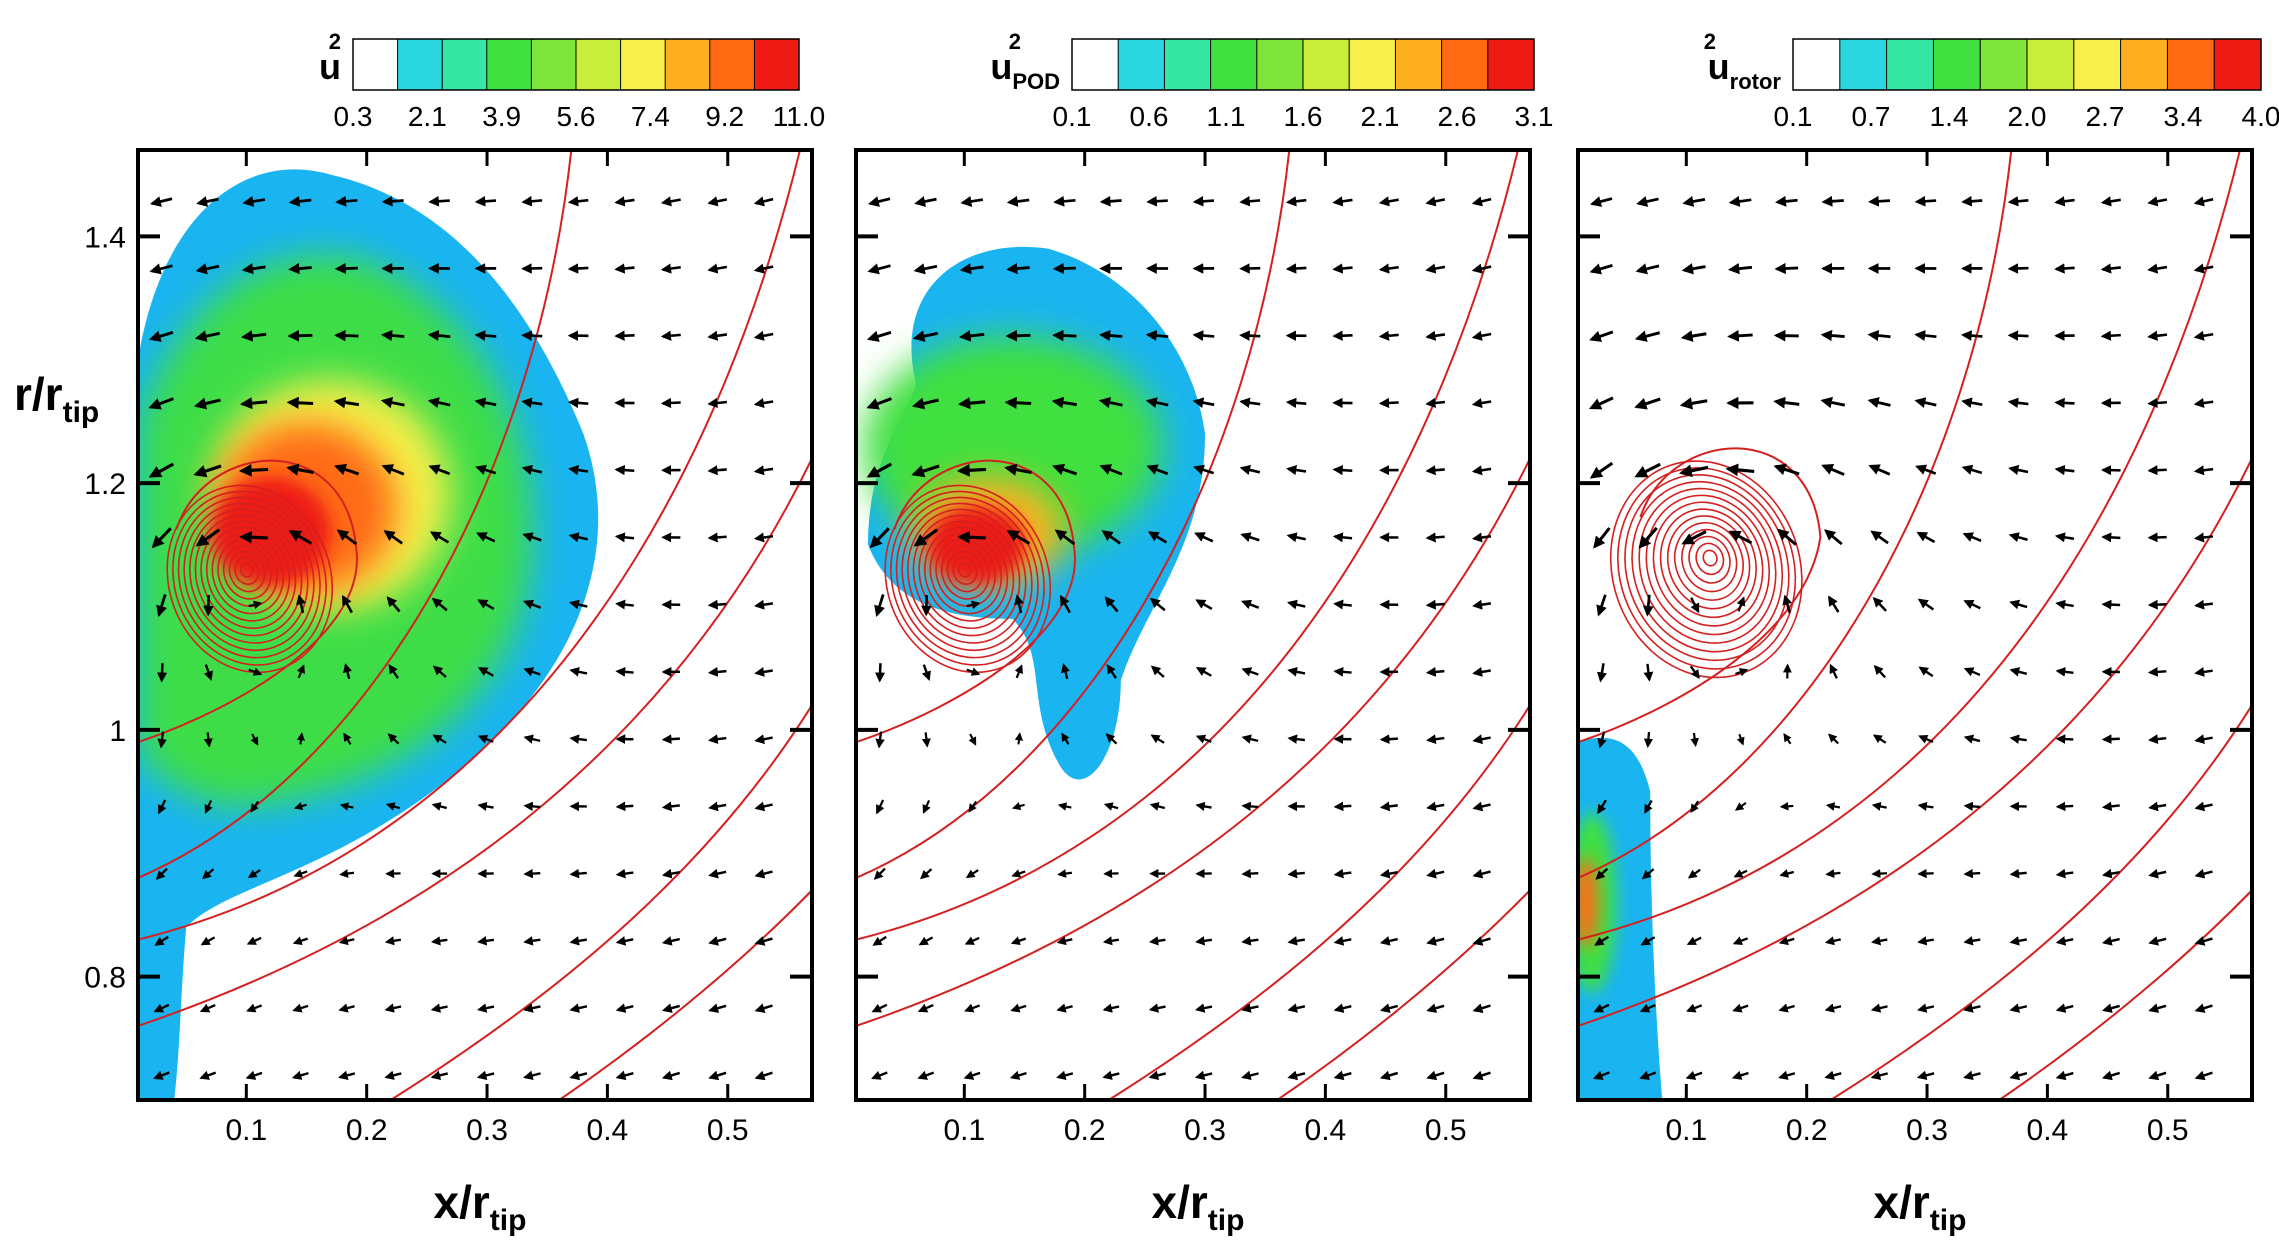  I want to click on colorbar-tick-label: 1.1, so click(1226, 116).